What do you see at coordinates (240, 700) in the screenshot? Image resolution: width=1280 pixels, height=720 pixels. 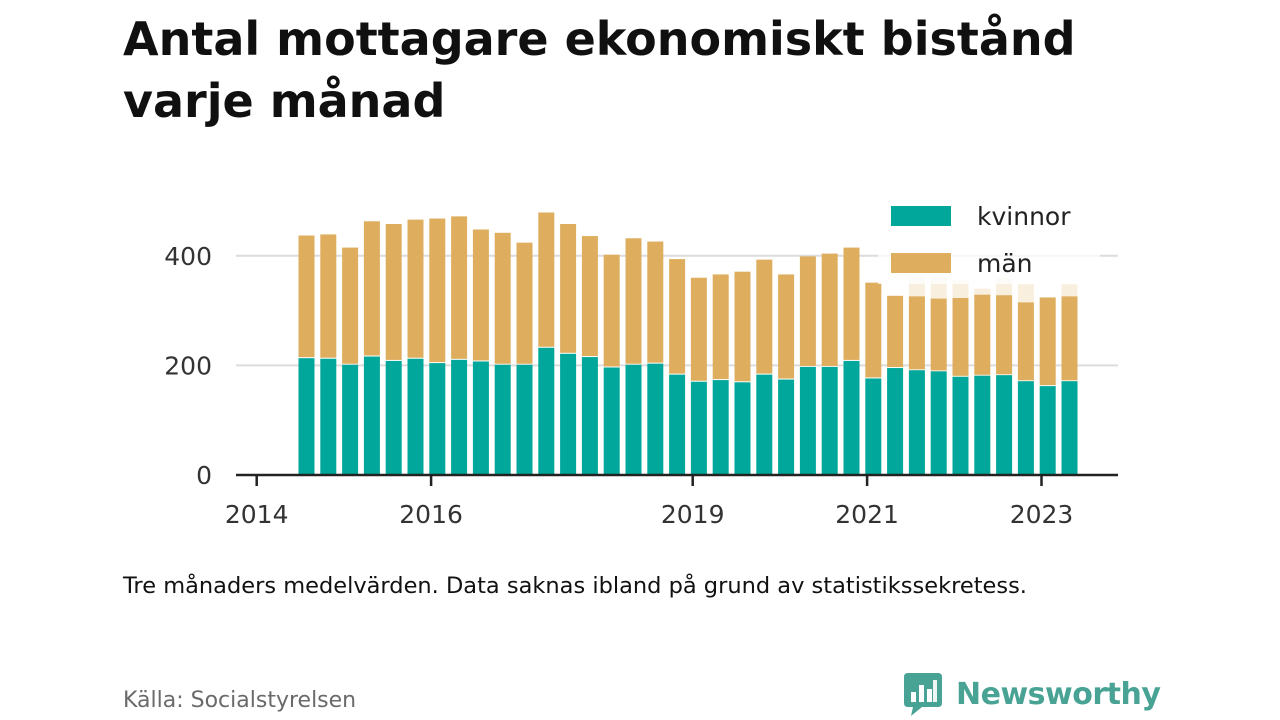 I see `source-text: Källa: Socialstyrelsen` at bounding box center [240, 700].